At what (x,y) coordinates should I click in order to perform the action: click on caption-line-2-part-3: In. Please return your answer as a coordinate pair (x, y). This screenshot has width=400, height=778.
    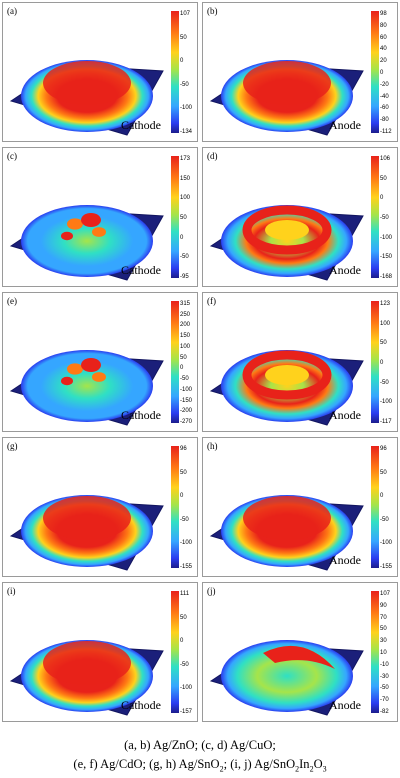
    Looking at the image, I should click on (304, 764).